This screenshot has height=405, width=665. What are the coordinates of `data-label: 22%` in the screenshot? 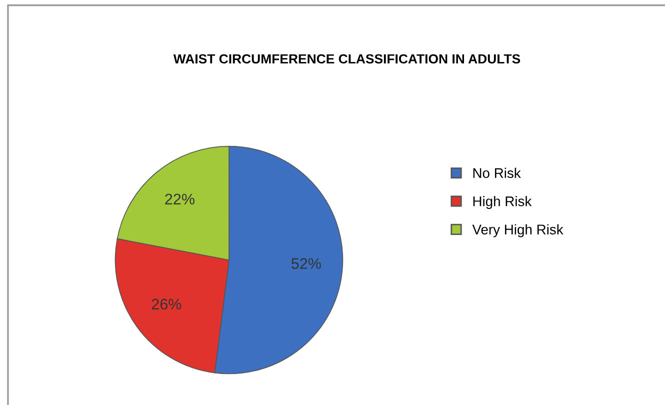 It's located at (179, 199).